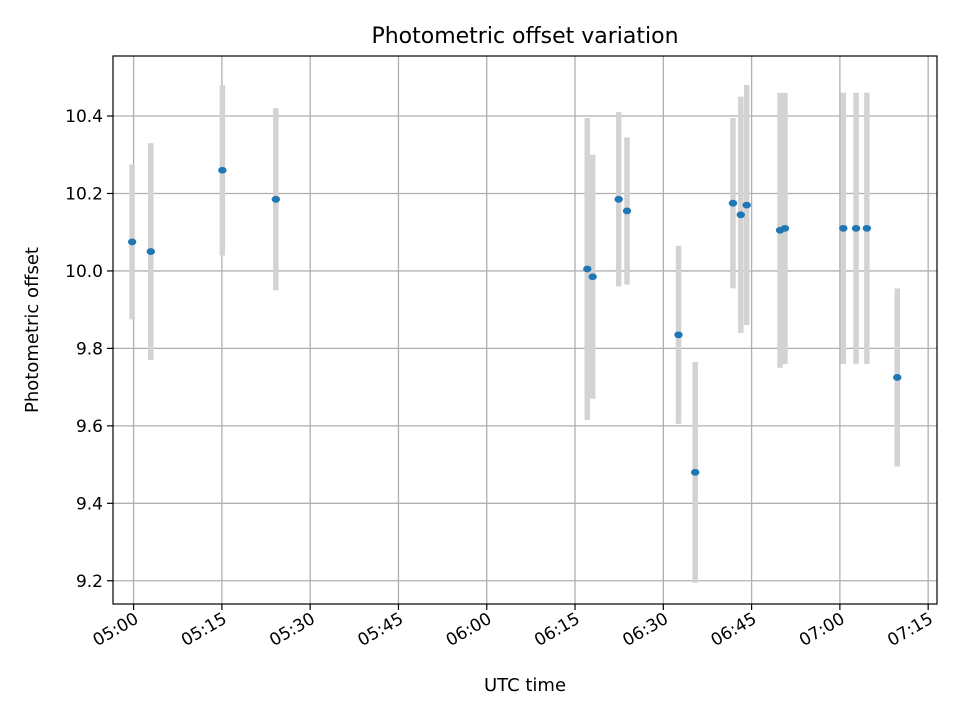  Describe the element at coordinates (84, 194) in the screenshot. I see `y-tick-label: 10.2` at that location.